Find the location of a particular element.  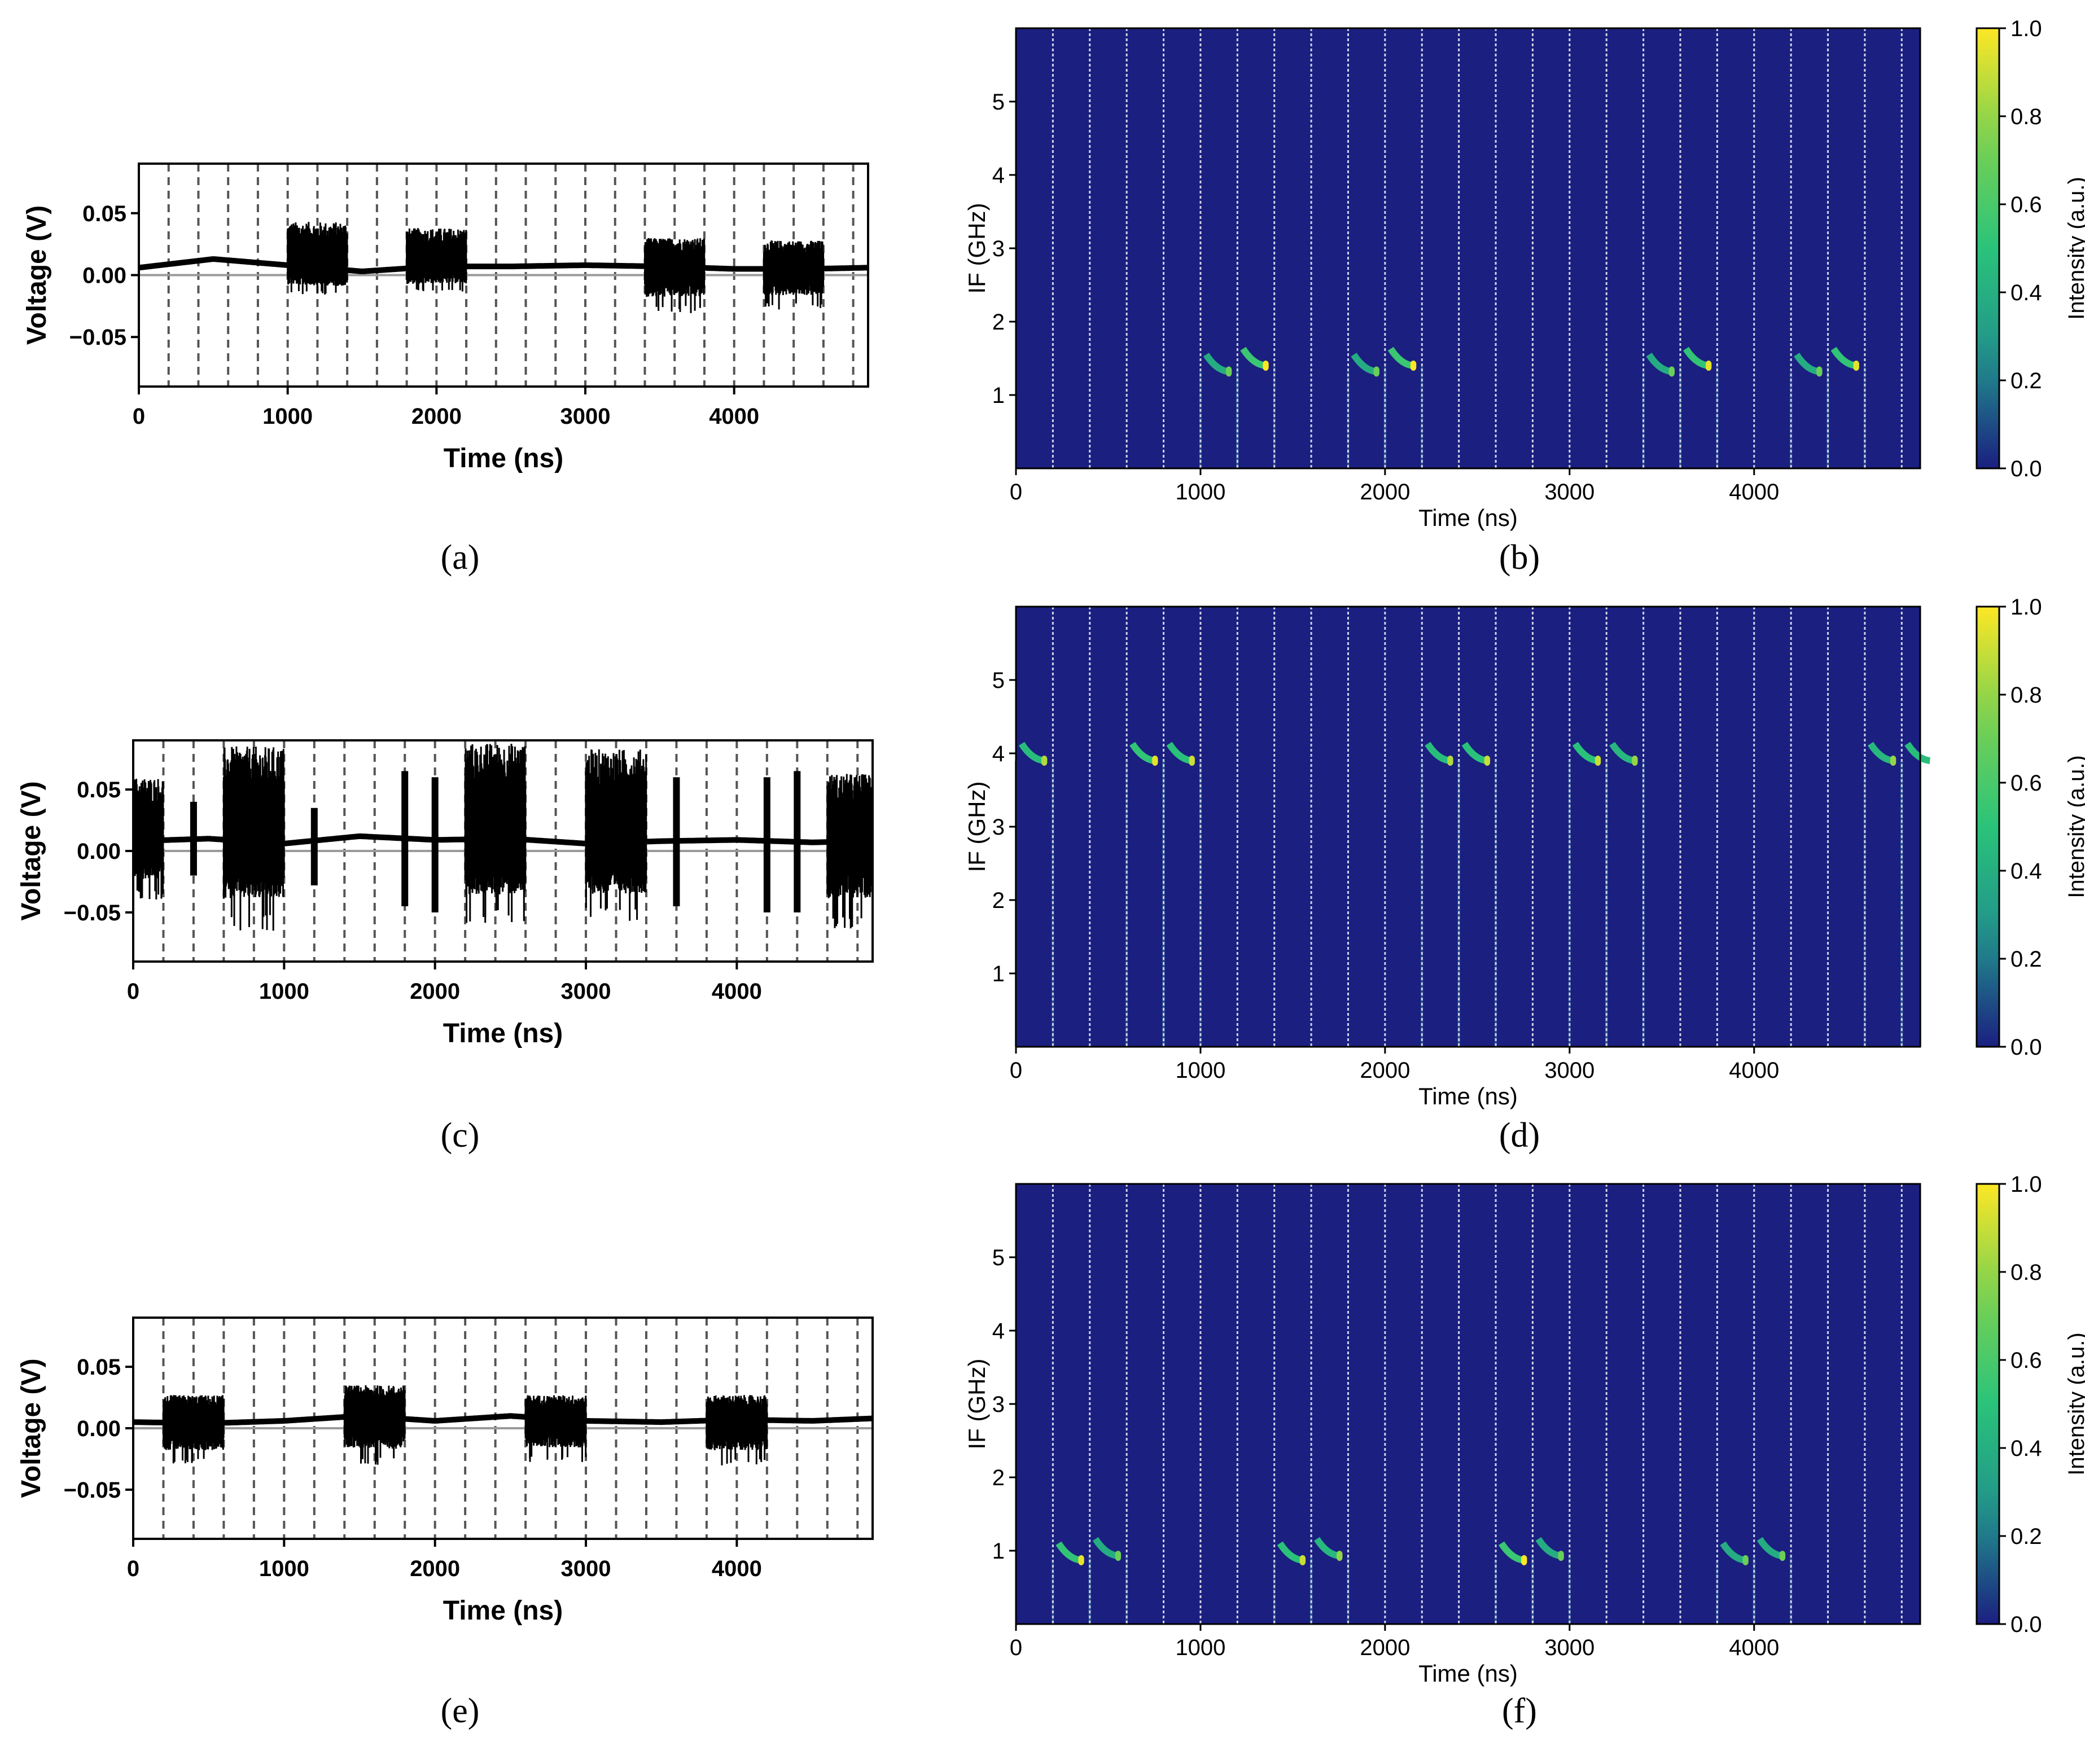

panel-caption: (b) is located at coordinates (1520, 557).